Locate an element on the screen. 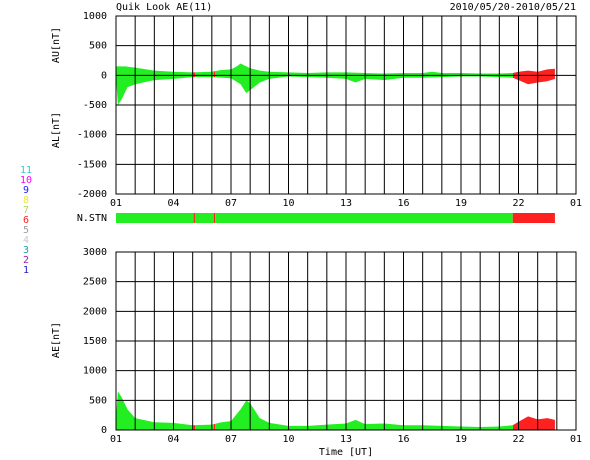  y-tick-label: -1000 is located at coordinates (92, 135).